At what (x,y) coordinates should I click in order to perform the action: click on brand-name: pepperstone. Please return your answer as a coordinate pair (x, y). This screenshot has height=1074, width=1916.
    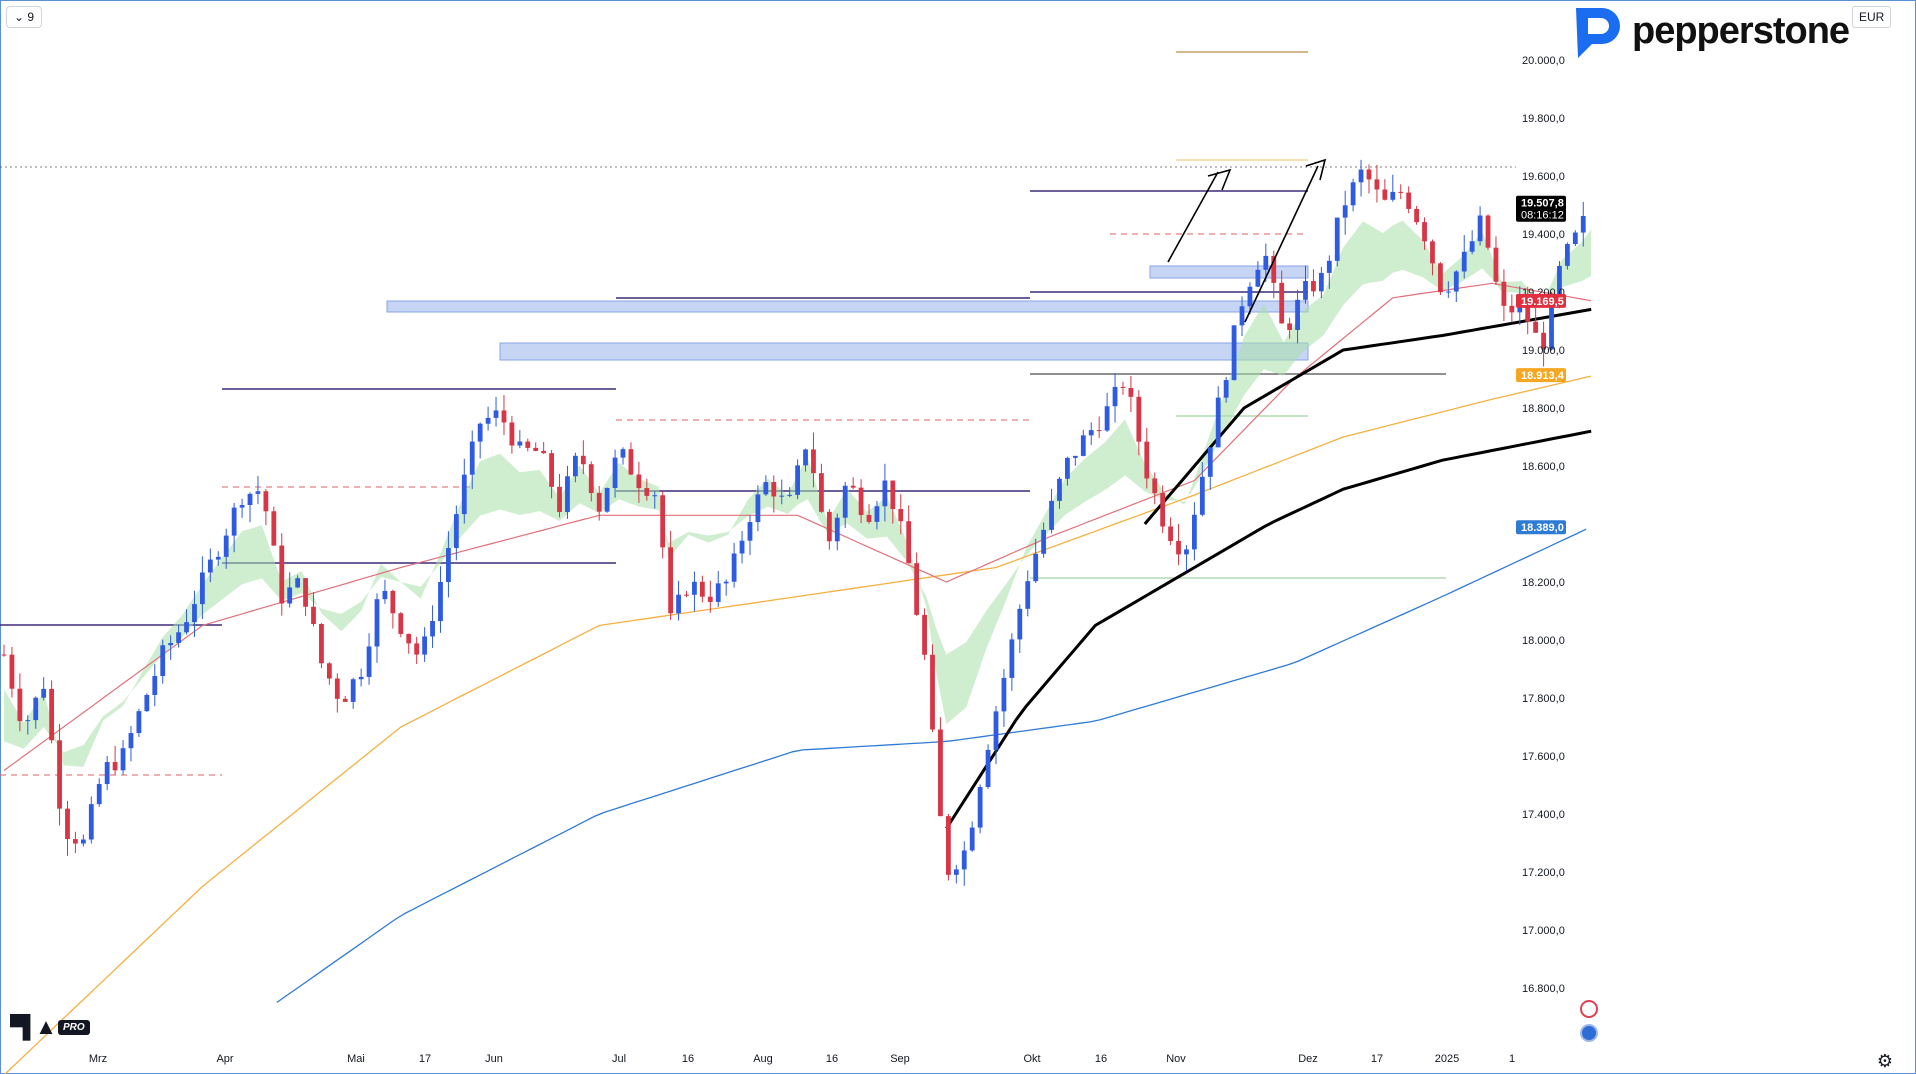
    Looking at the image, I should click on (1741, 30).